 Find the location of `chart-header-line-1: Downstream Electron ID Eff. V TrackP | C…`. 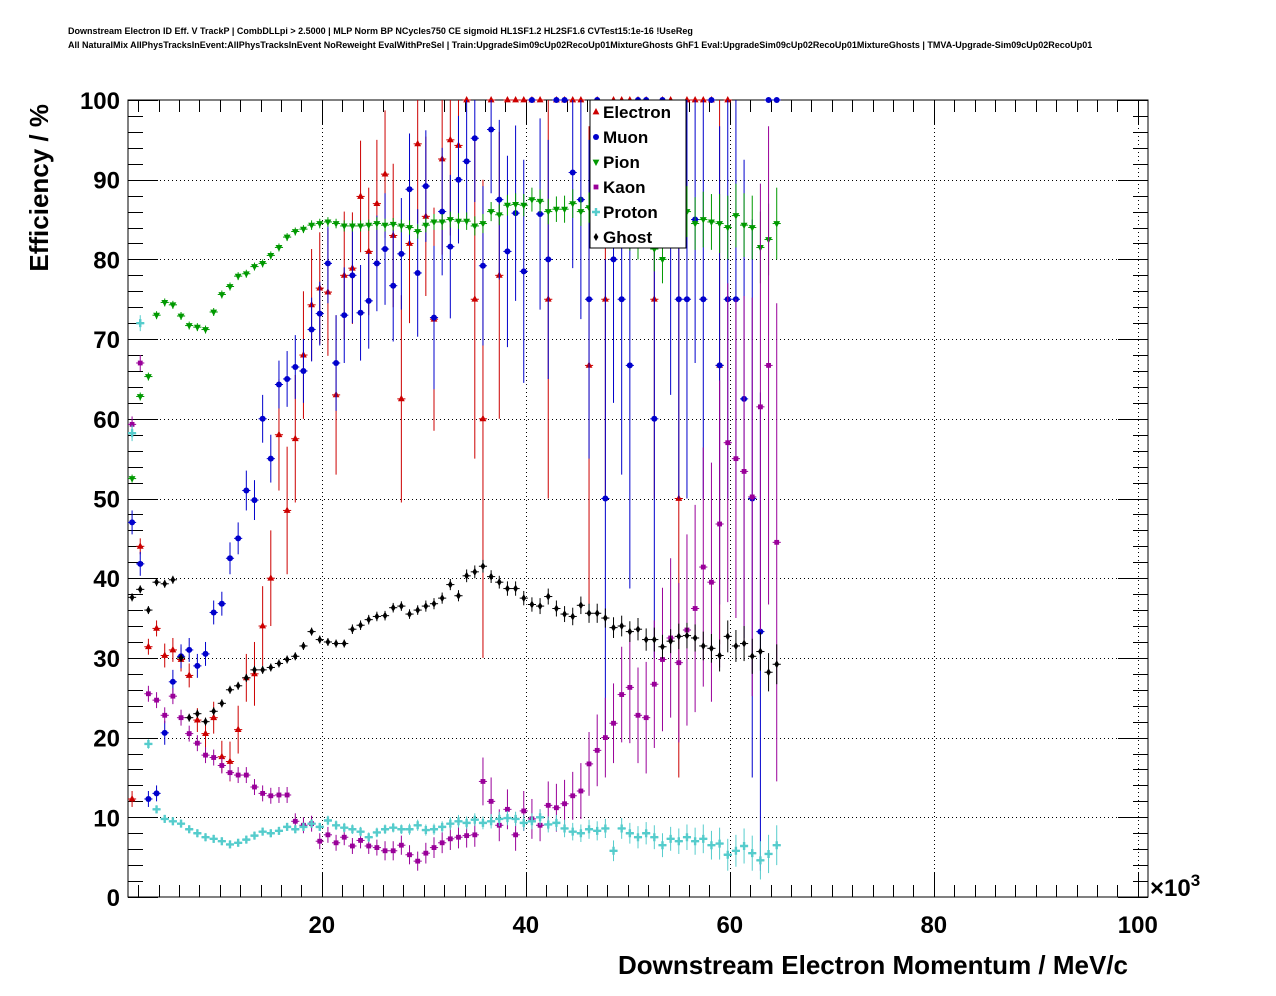

chart-header-line-1: Downstream Electron ID Eff. V TrackP | C… is located at coordinates (380, 31).